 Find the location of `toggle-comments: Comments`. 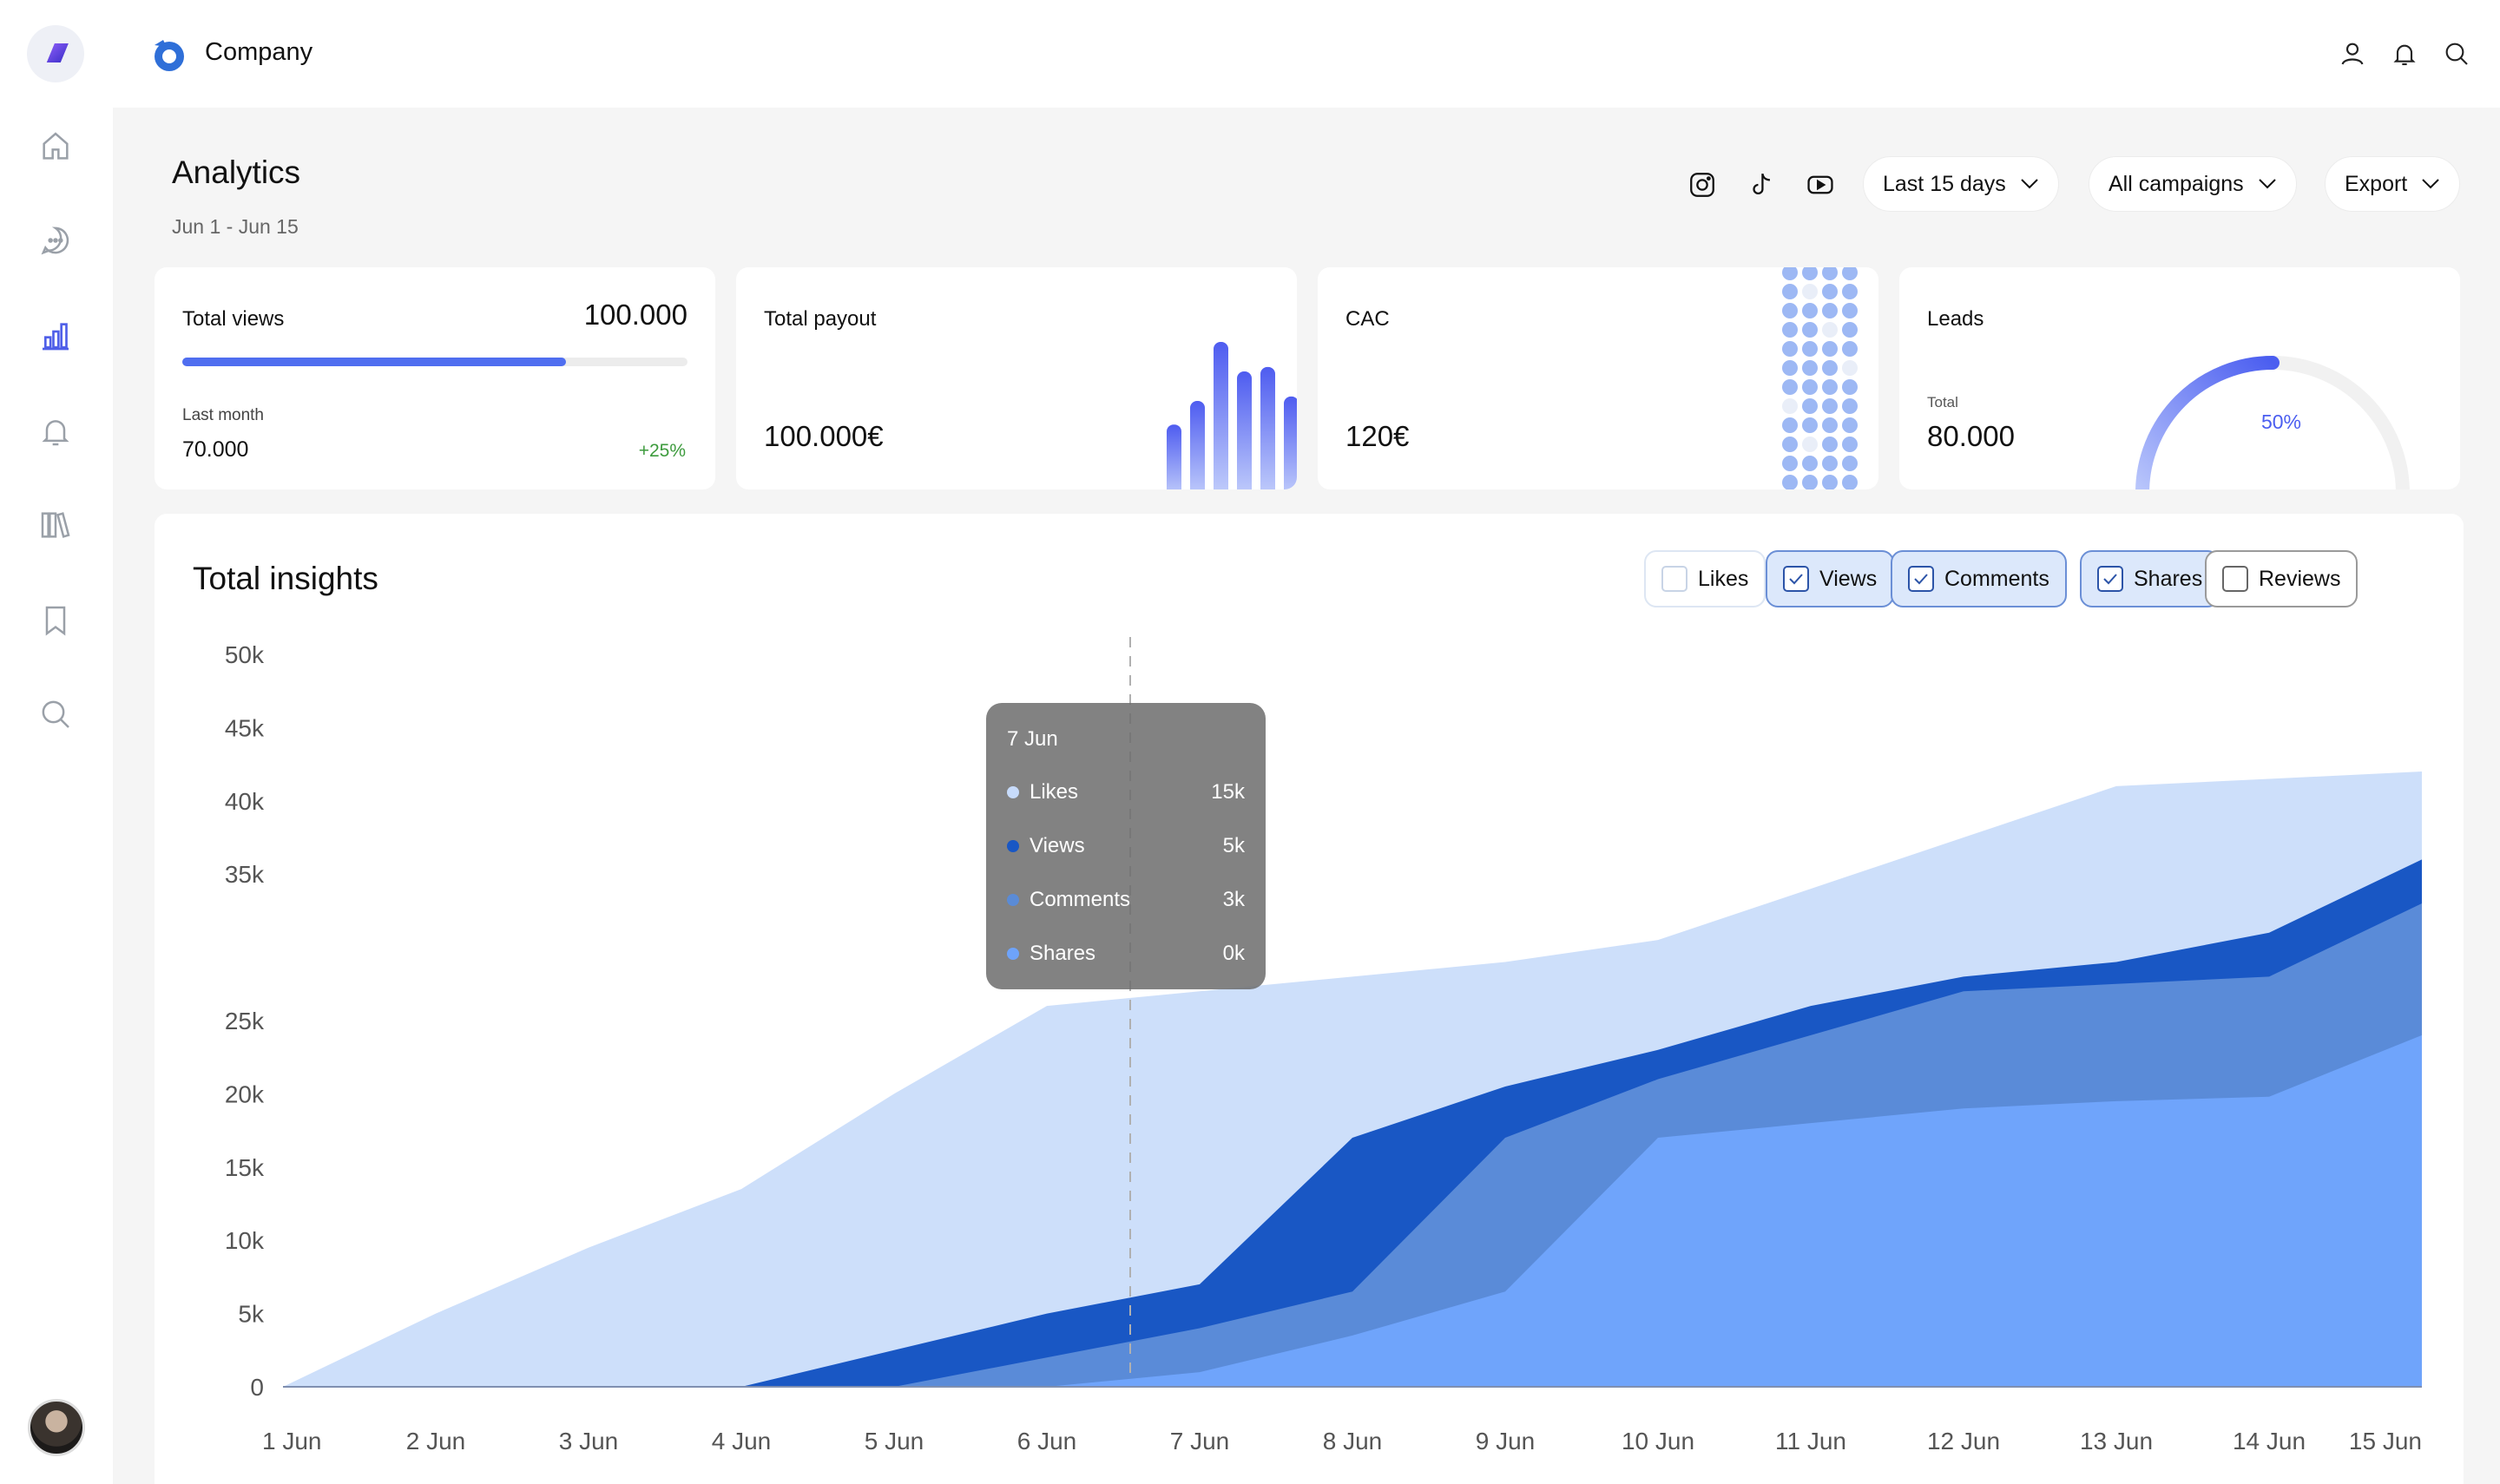

toggle-comments: Comments is located at coordinates (1979, 578).